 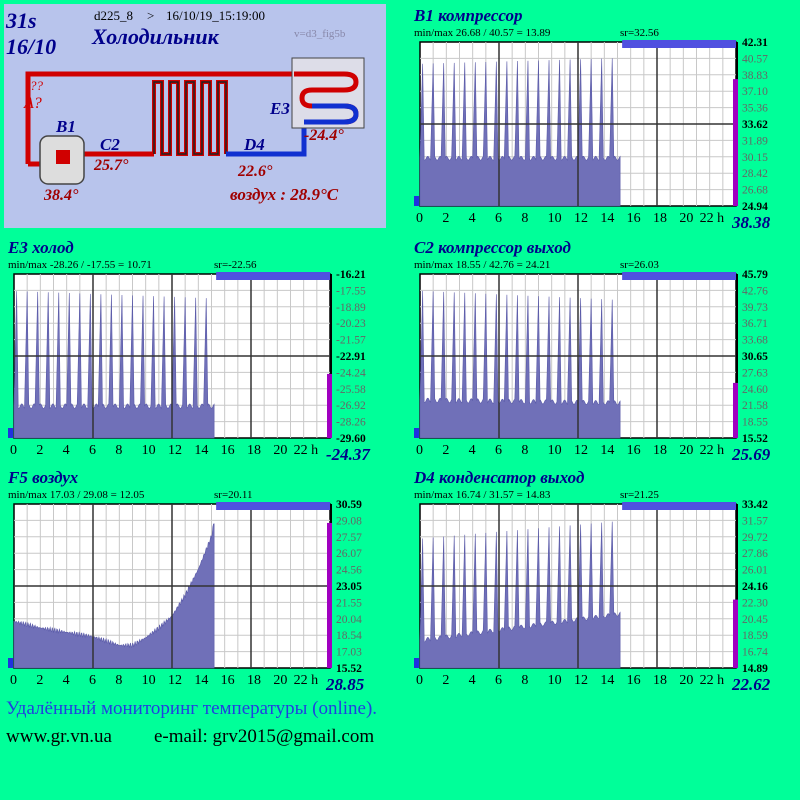 I want to click on footer-site-link: www.gr.vn.ua, so click(x=59, y=736).